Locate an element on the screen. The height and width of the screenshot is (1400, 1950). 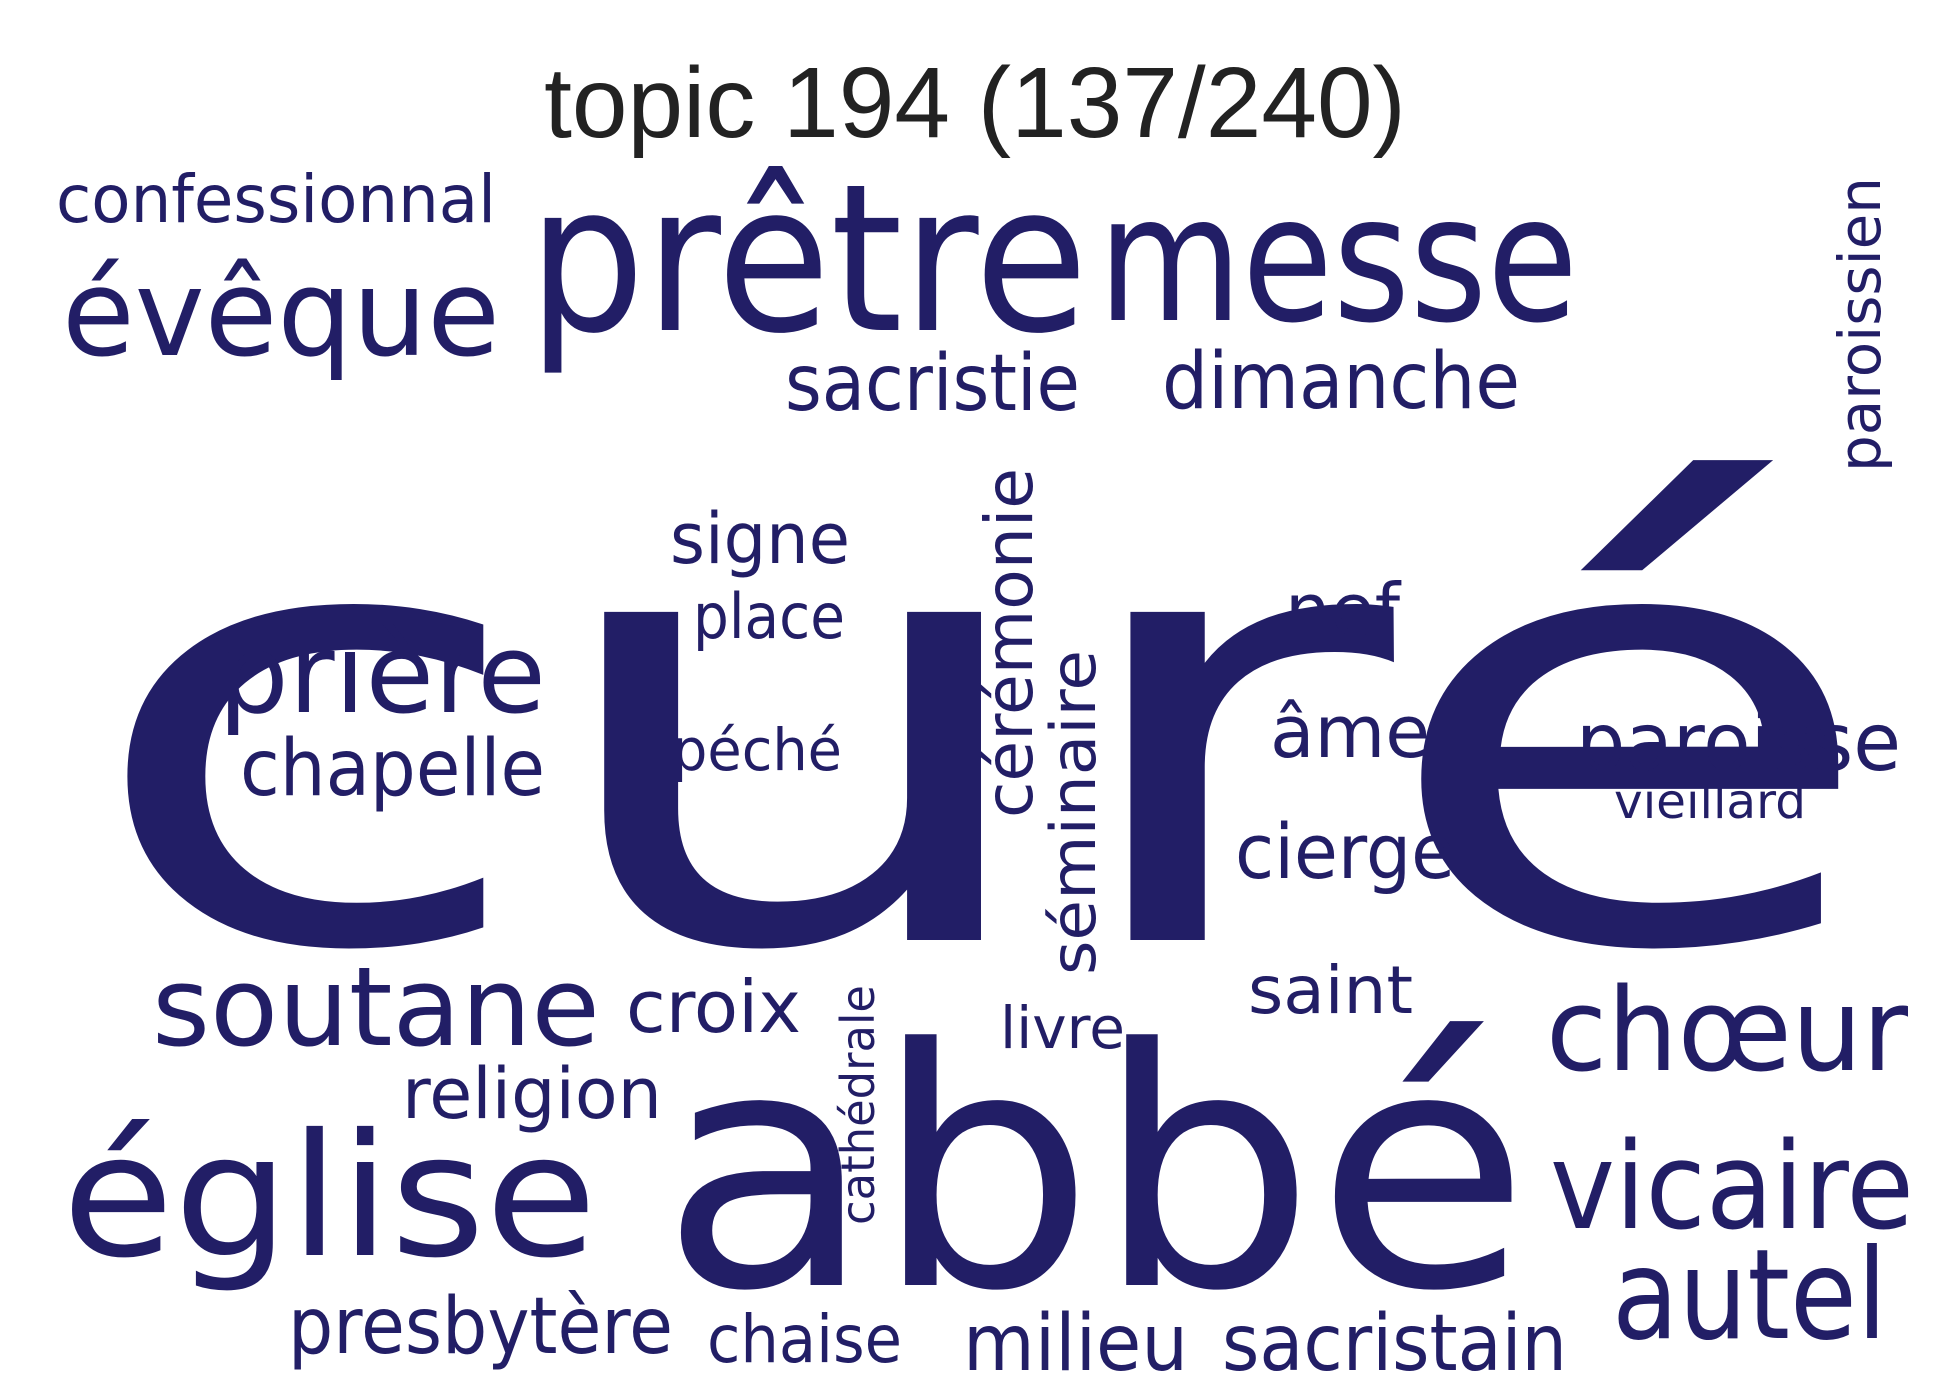
word-livre: livre is located at coordinates (1062, 1028).